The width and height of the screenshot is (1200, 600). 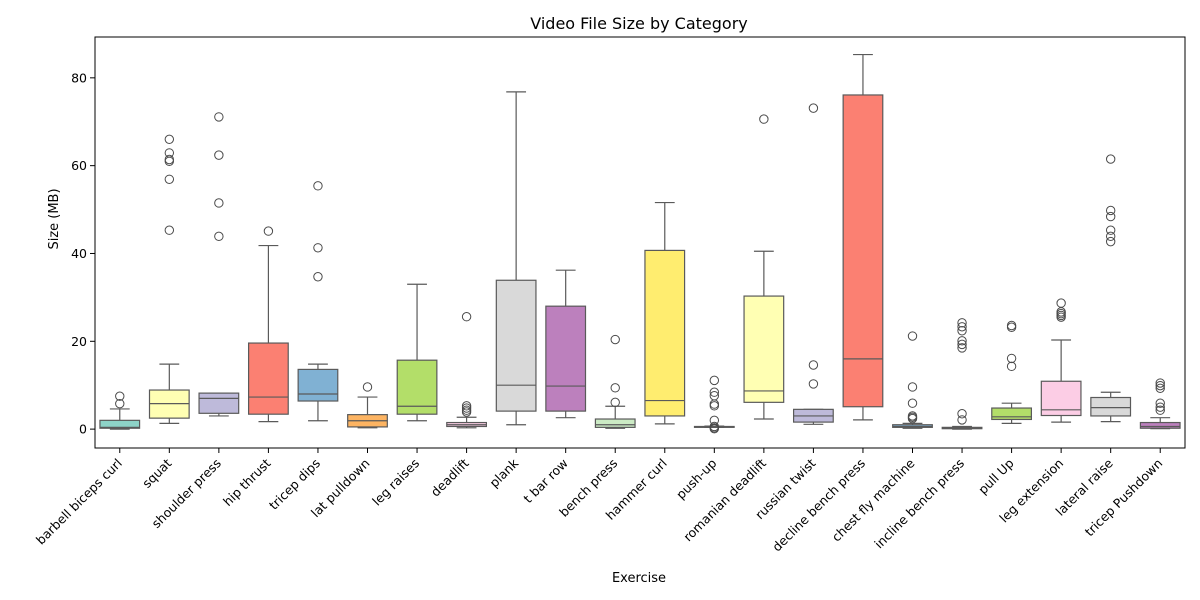 I want to click on y-tick-label: 80, so click(x=79, y=77).